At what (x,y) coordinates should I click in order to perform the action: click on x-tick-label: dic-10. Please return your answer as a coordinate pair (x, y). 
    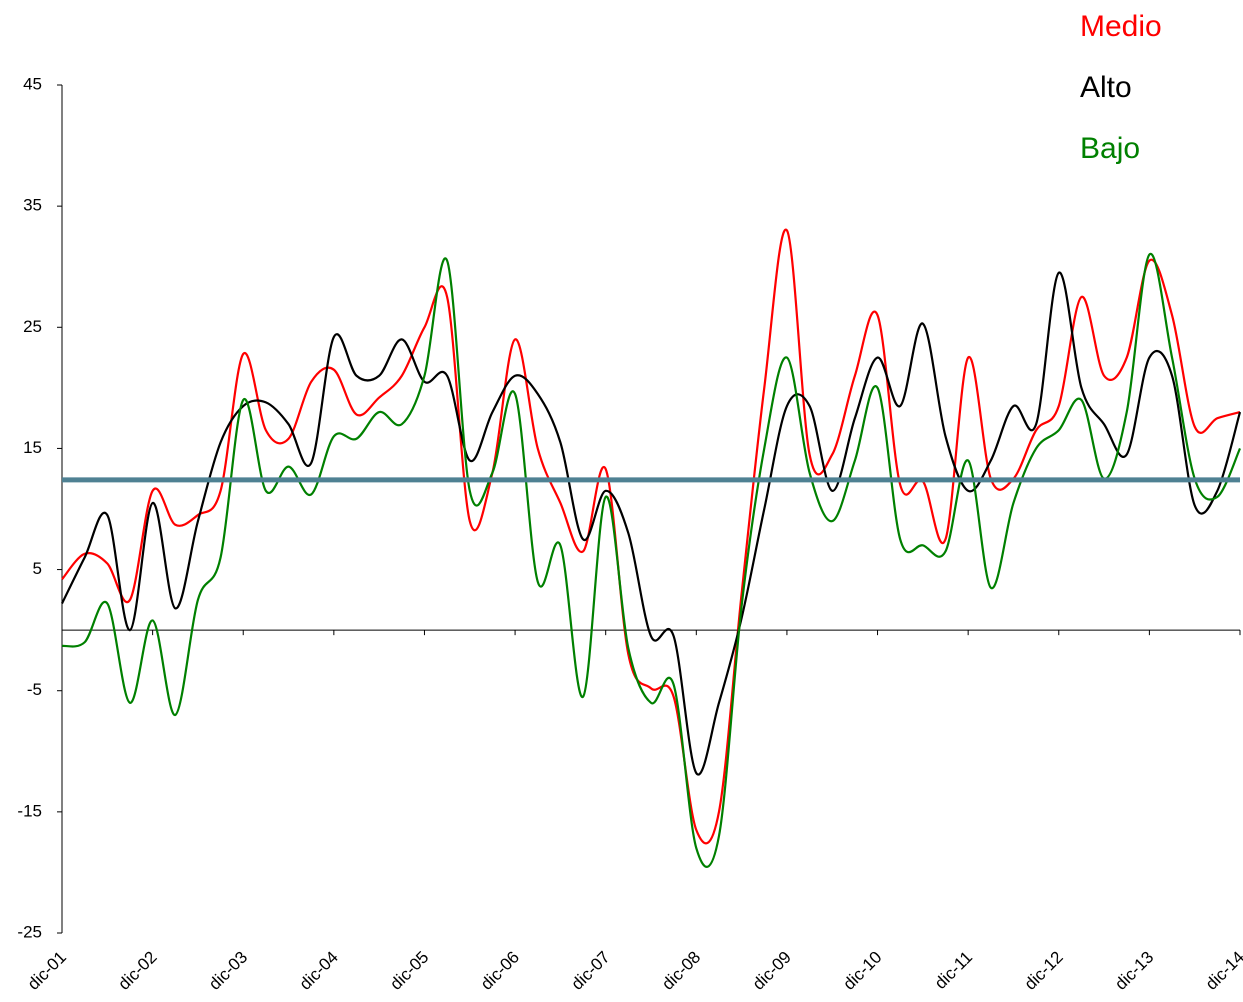
    Looking at the image, I should click on (862, 971).